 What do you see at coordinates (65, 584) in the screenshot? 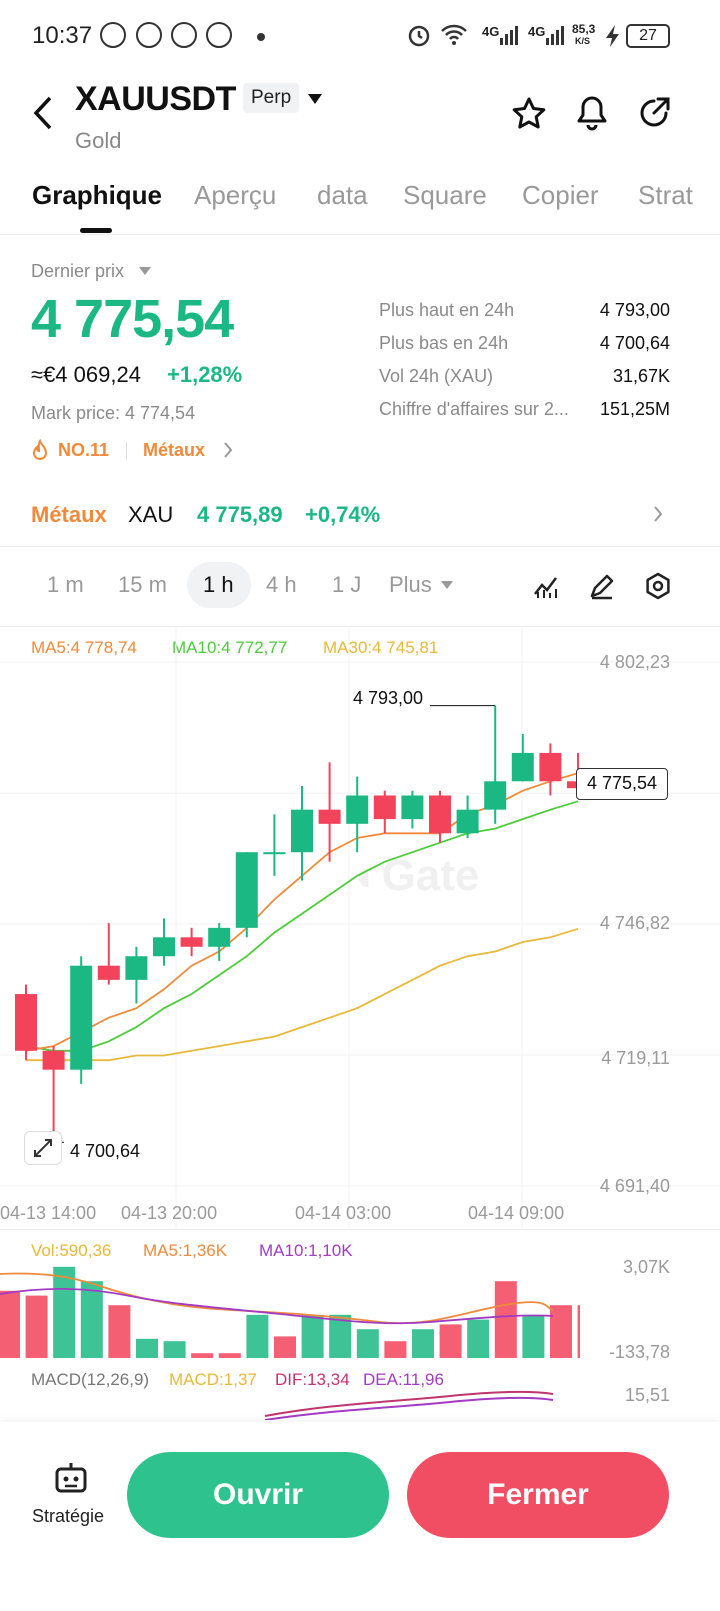
I see `timeframe-1m: 1 m` at bounding box center [65, 584].